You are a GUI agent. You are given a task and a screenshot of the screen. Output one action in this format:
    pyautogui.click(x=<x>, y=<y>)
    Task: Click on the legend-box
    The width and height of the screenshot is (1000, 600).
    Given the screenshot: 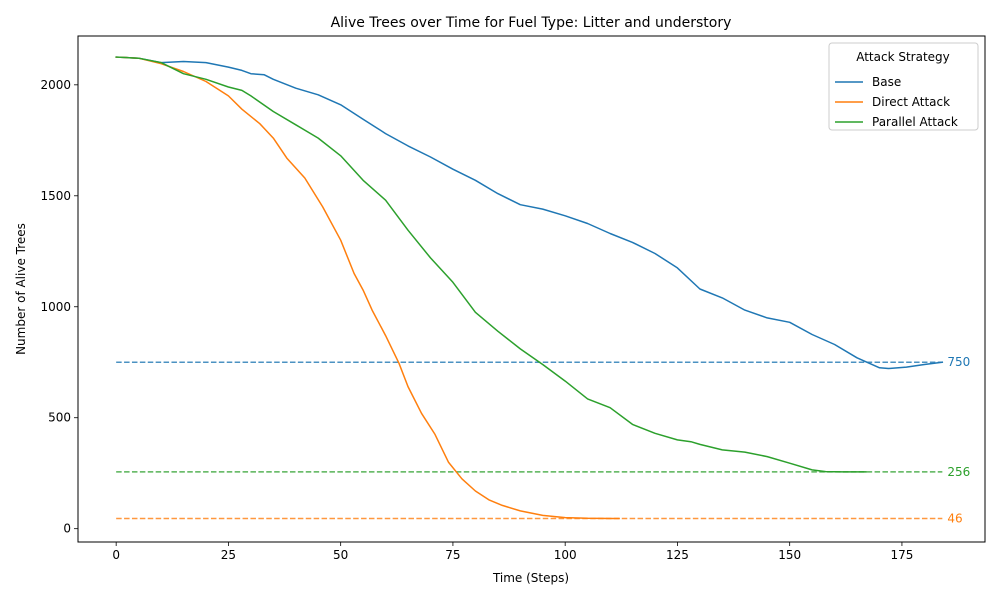 What is the action you would take?
    pyautogui.click(x=903, y=86)
    